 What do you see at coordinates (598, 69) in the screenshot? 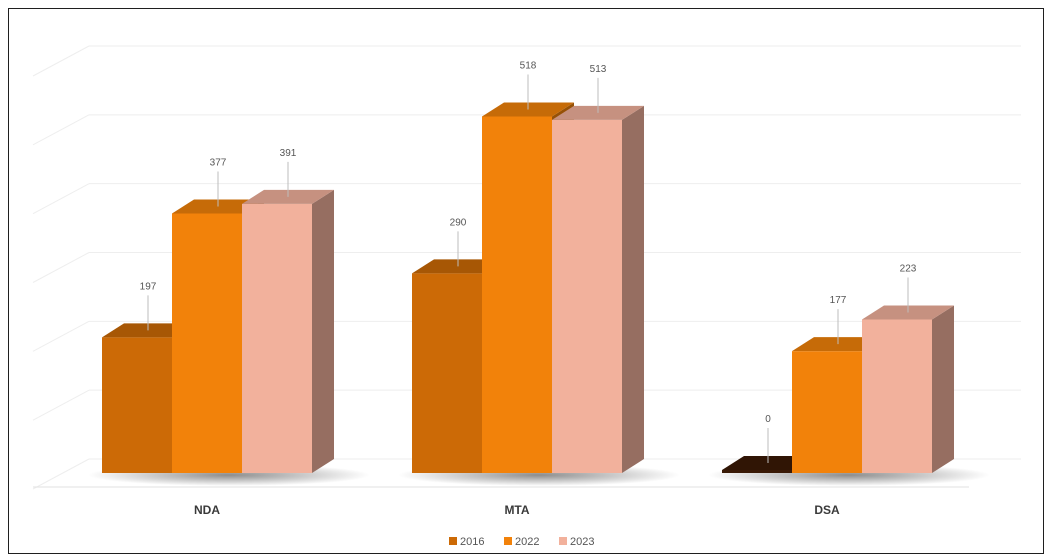
I see `data-label: 513` at bounding box center [598, 69].